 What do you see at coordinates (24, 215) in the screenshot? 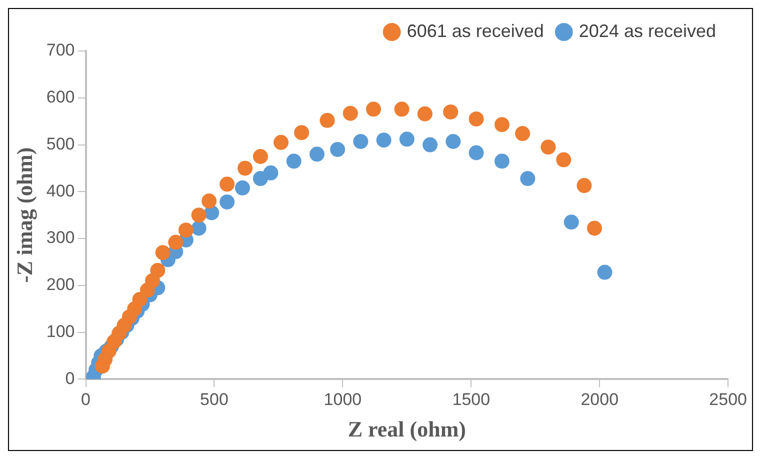
I see `y-axis-title: -Z imag (ohm)` at bounding box center [24, 215].